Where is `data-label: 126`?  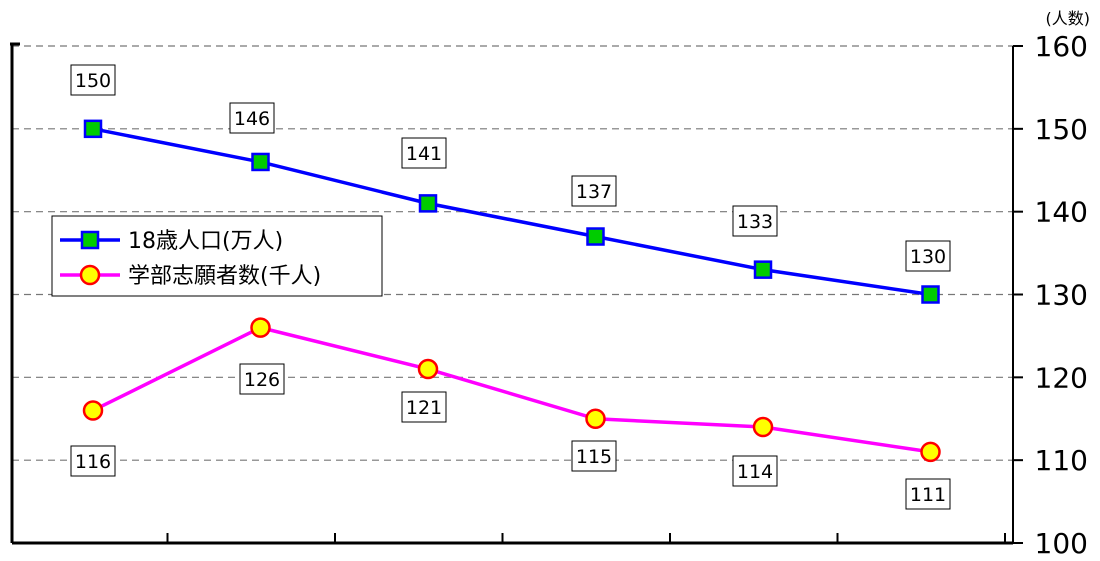
data-label: 126 is located at coordinates (262, 380).